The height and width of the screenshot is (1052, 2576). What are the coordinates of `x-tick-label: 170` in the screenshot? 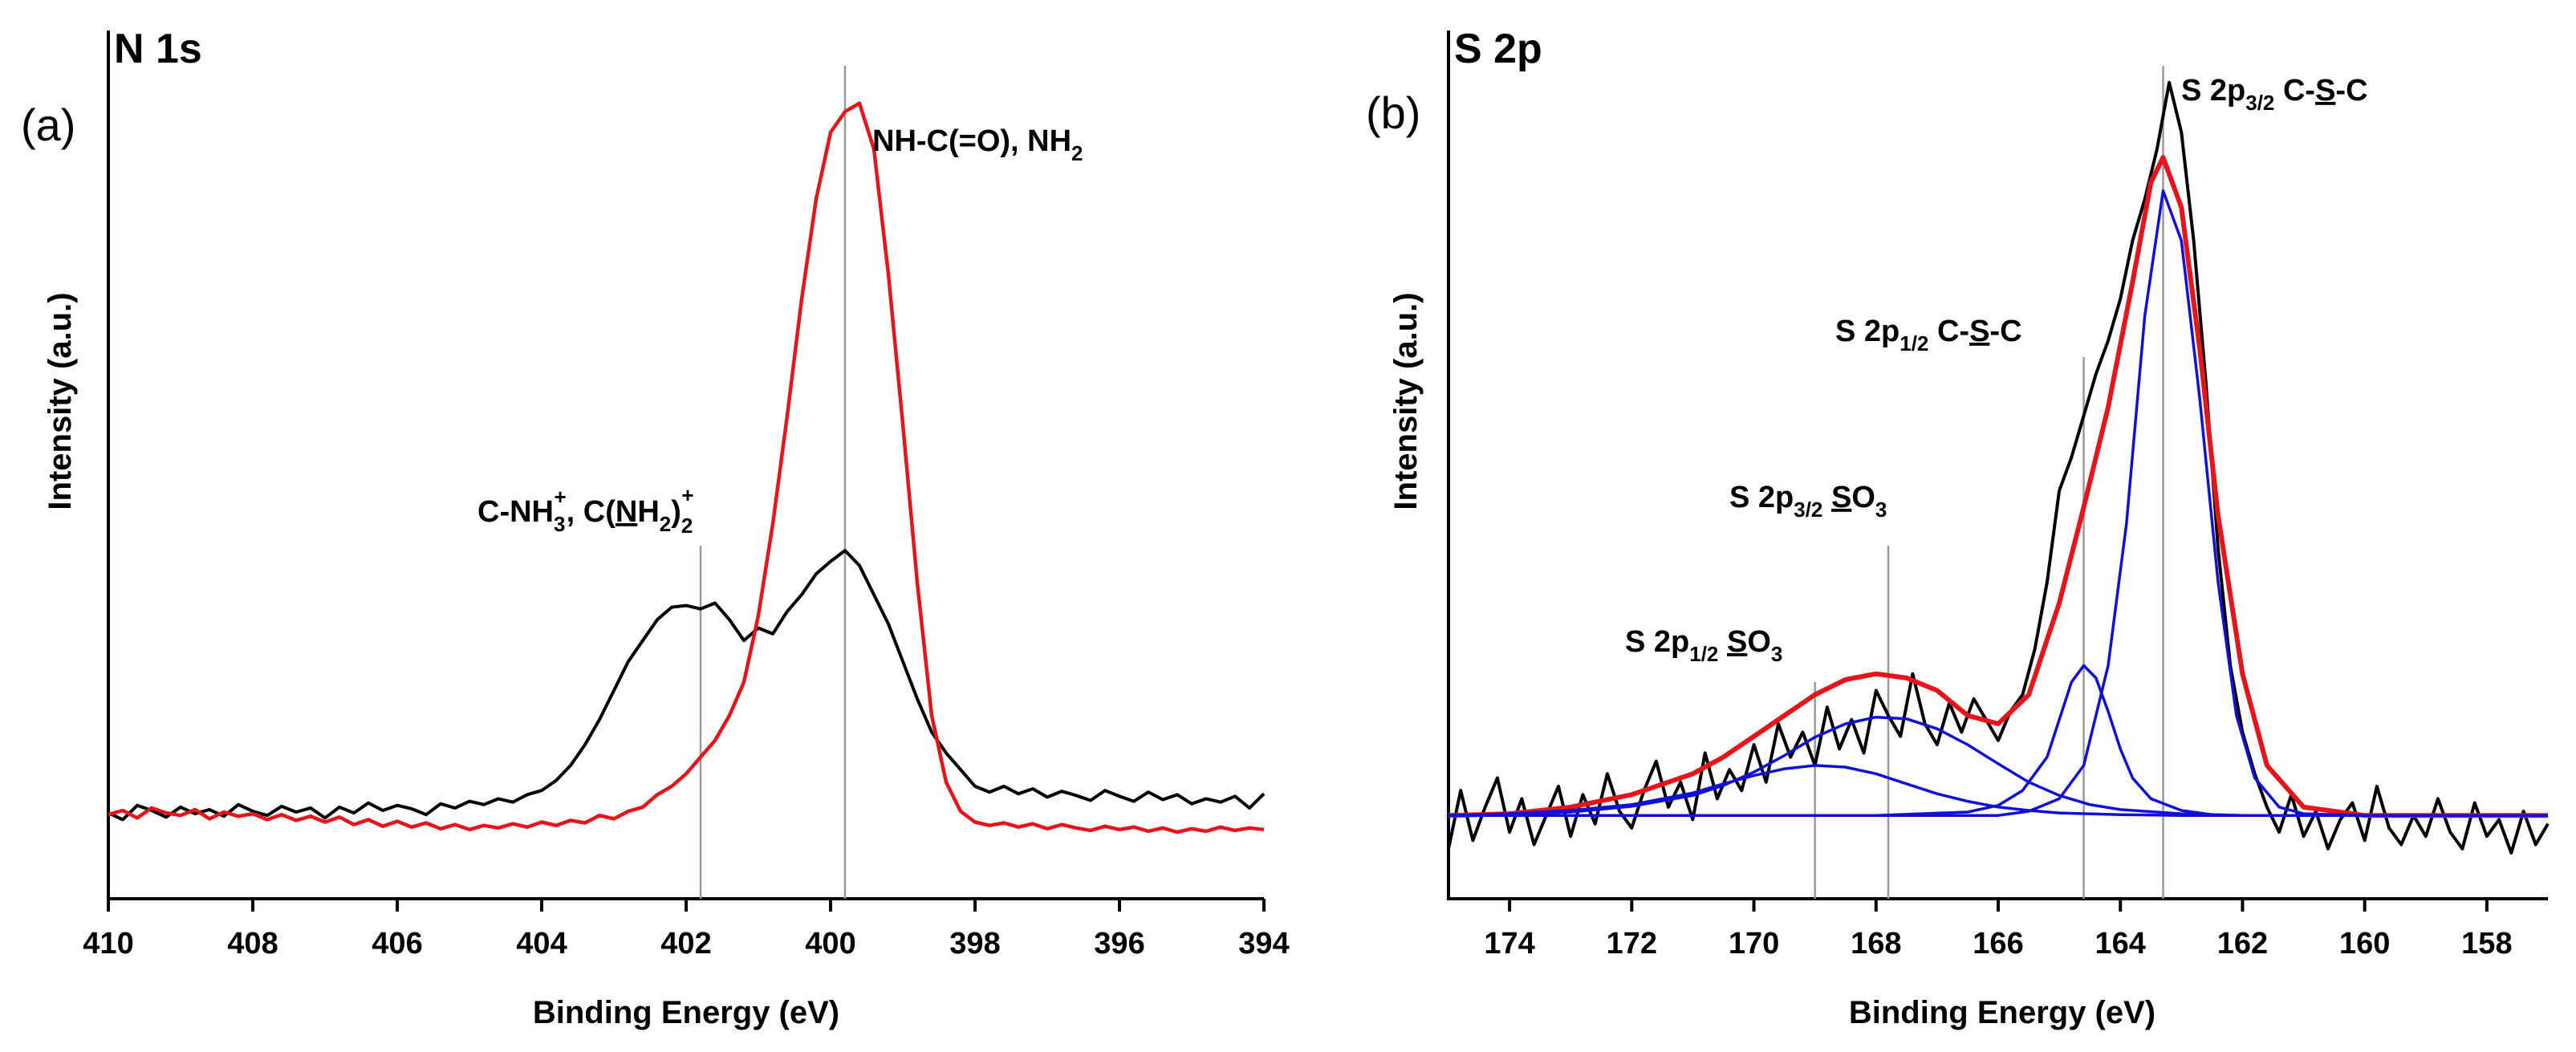 It's located at (1754, 944).